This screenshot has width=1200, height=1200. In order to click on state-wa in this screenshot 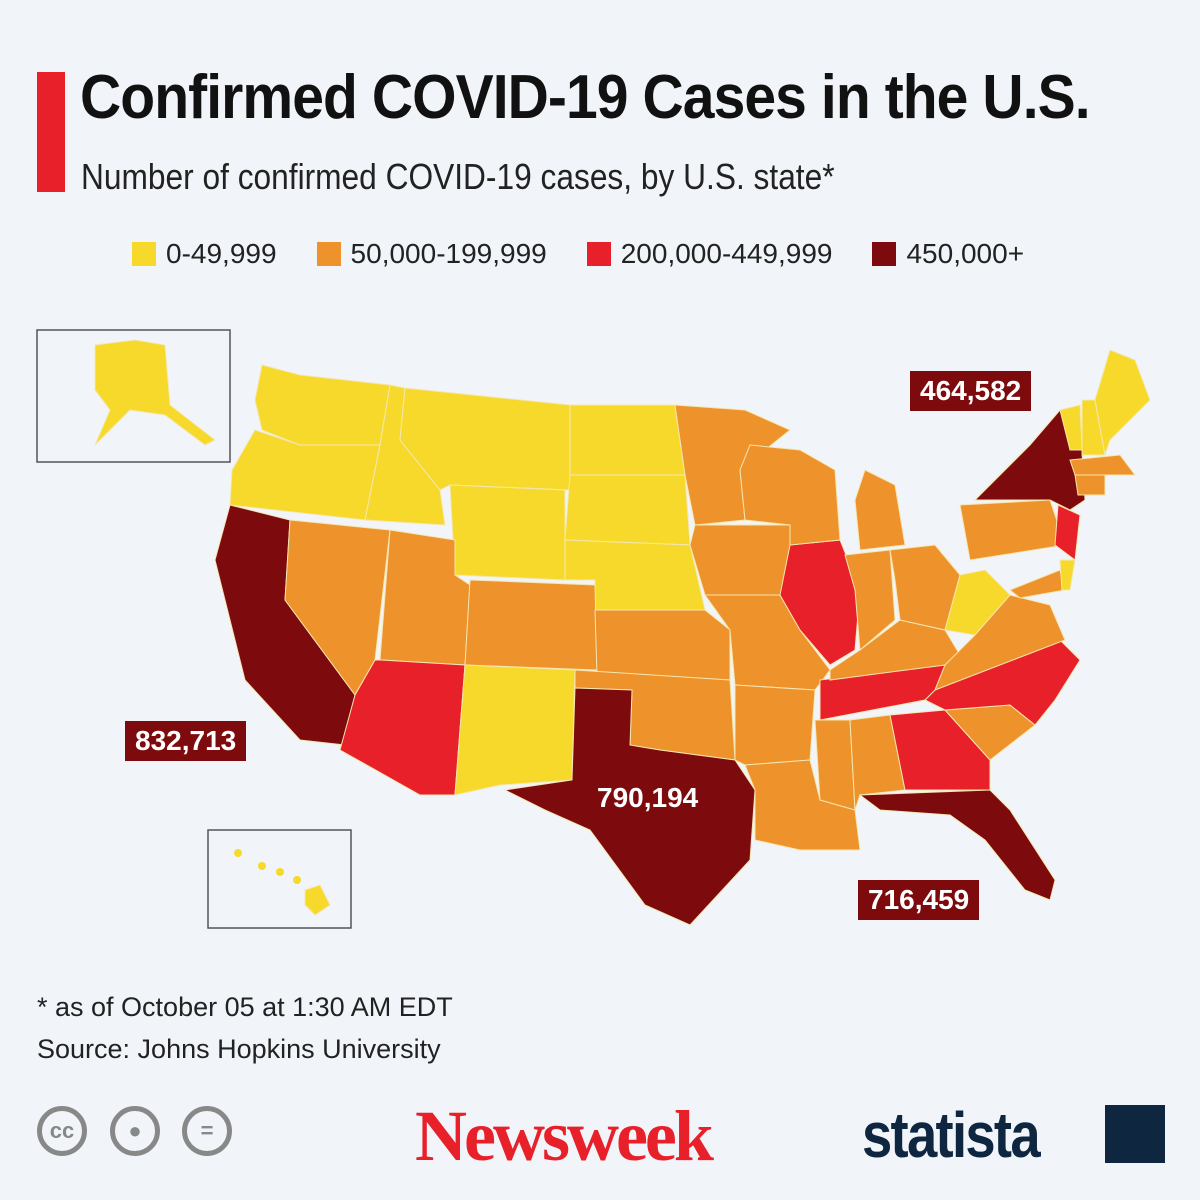, I will do `click(322, 405)`.